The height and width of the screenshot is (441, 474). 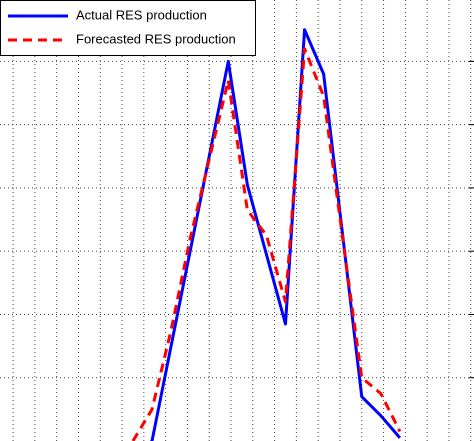 I want to click on legend-box, so click(x=128, y=28).